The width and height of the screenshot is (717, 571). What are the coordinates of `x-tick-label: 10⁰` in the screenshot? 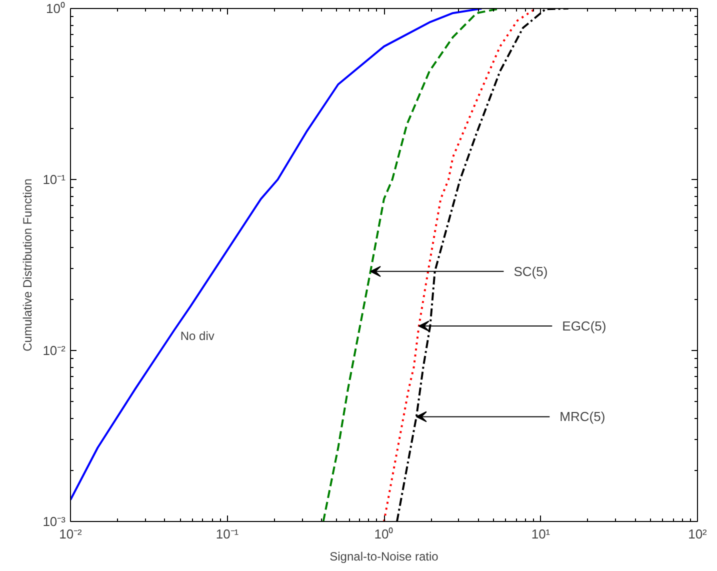 It's located at (384, 534).